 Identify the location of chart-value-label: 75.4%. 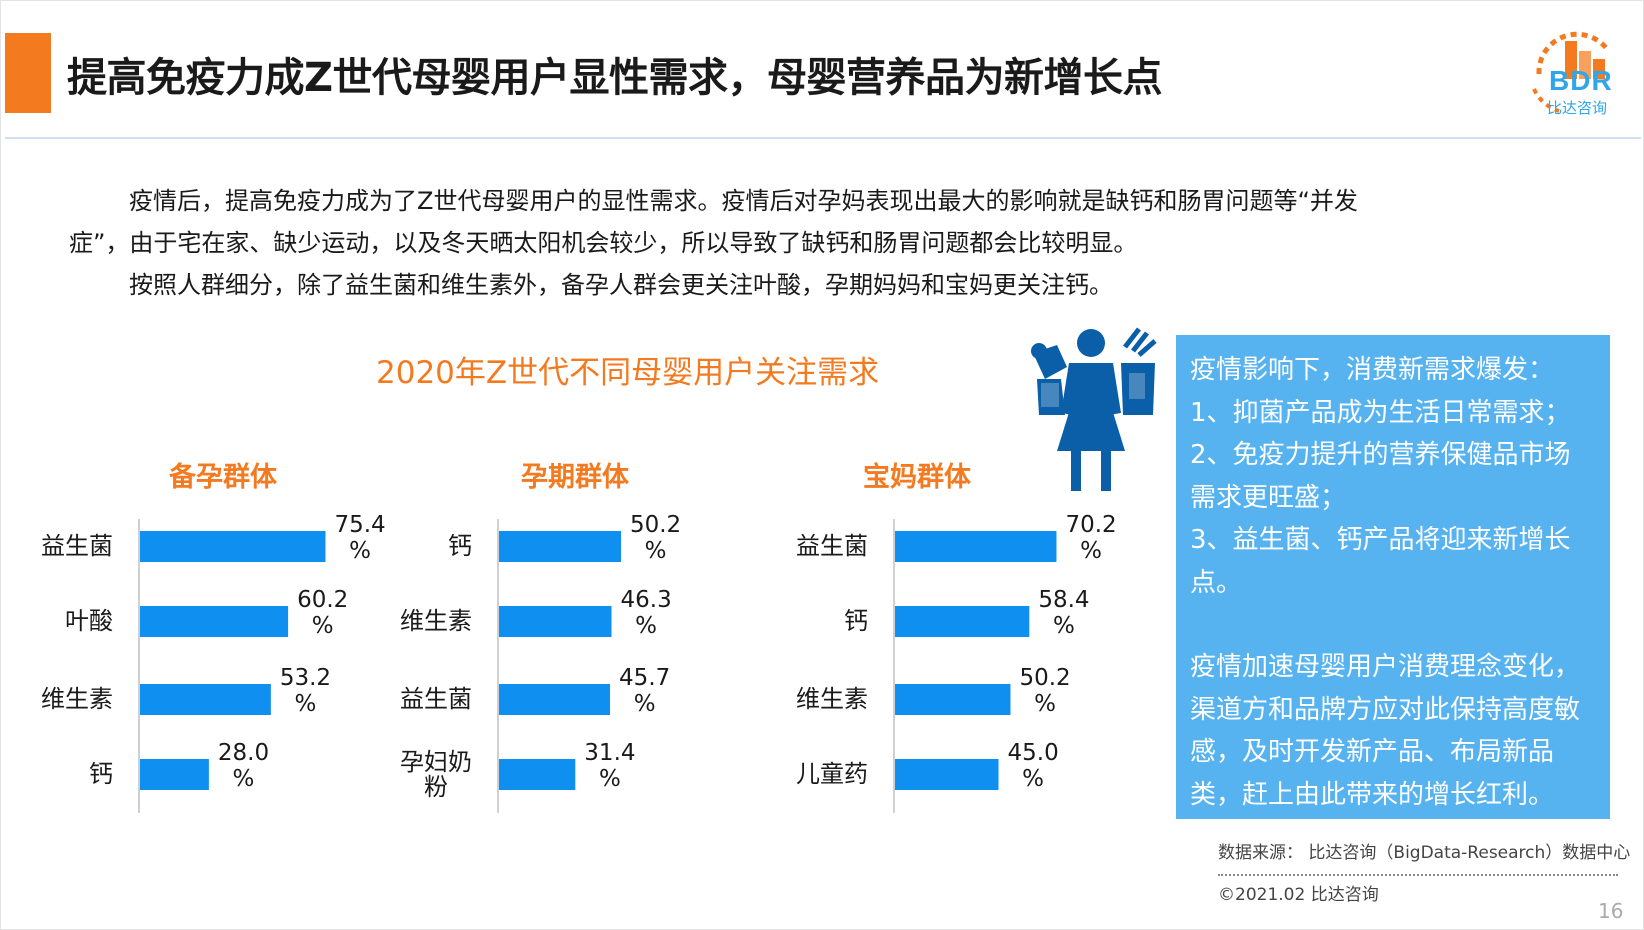
(359, 538).